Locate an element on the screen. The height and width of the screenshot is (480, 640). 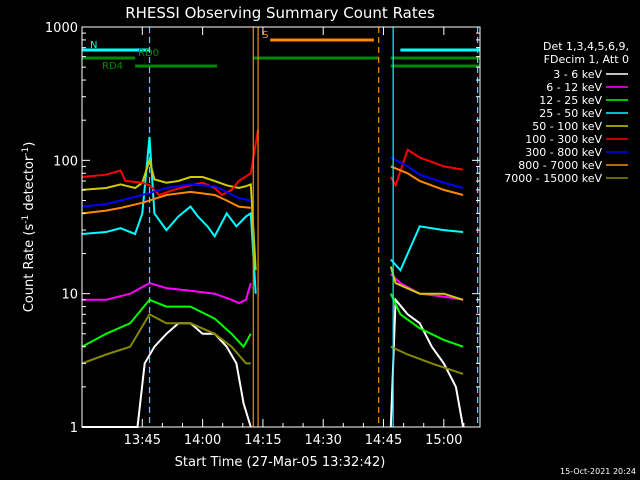
y-axis-label: Count Rate (s-1 detector-1) is located at coordinates (29, 227).